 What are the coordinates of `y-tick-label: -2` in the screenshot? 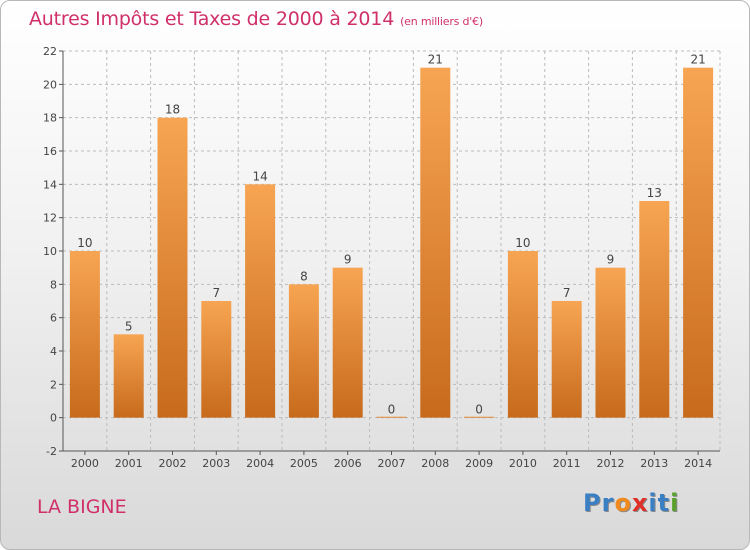 It's located at (51, 451).